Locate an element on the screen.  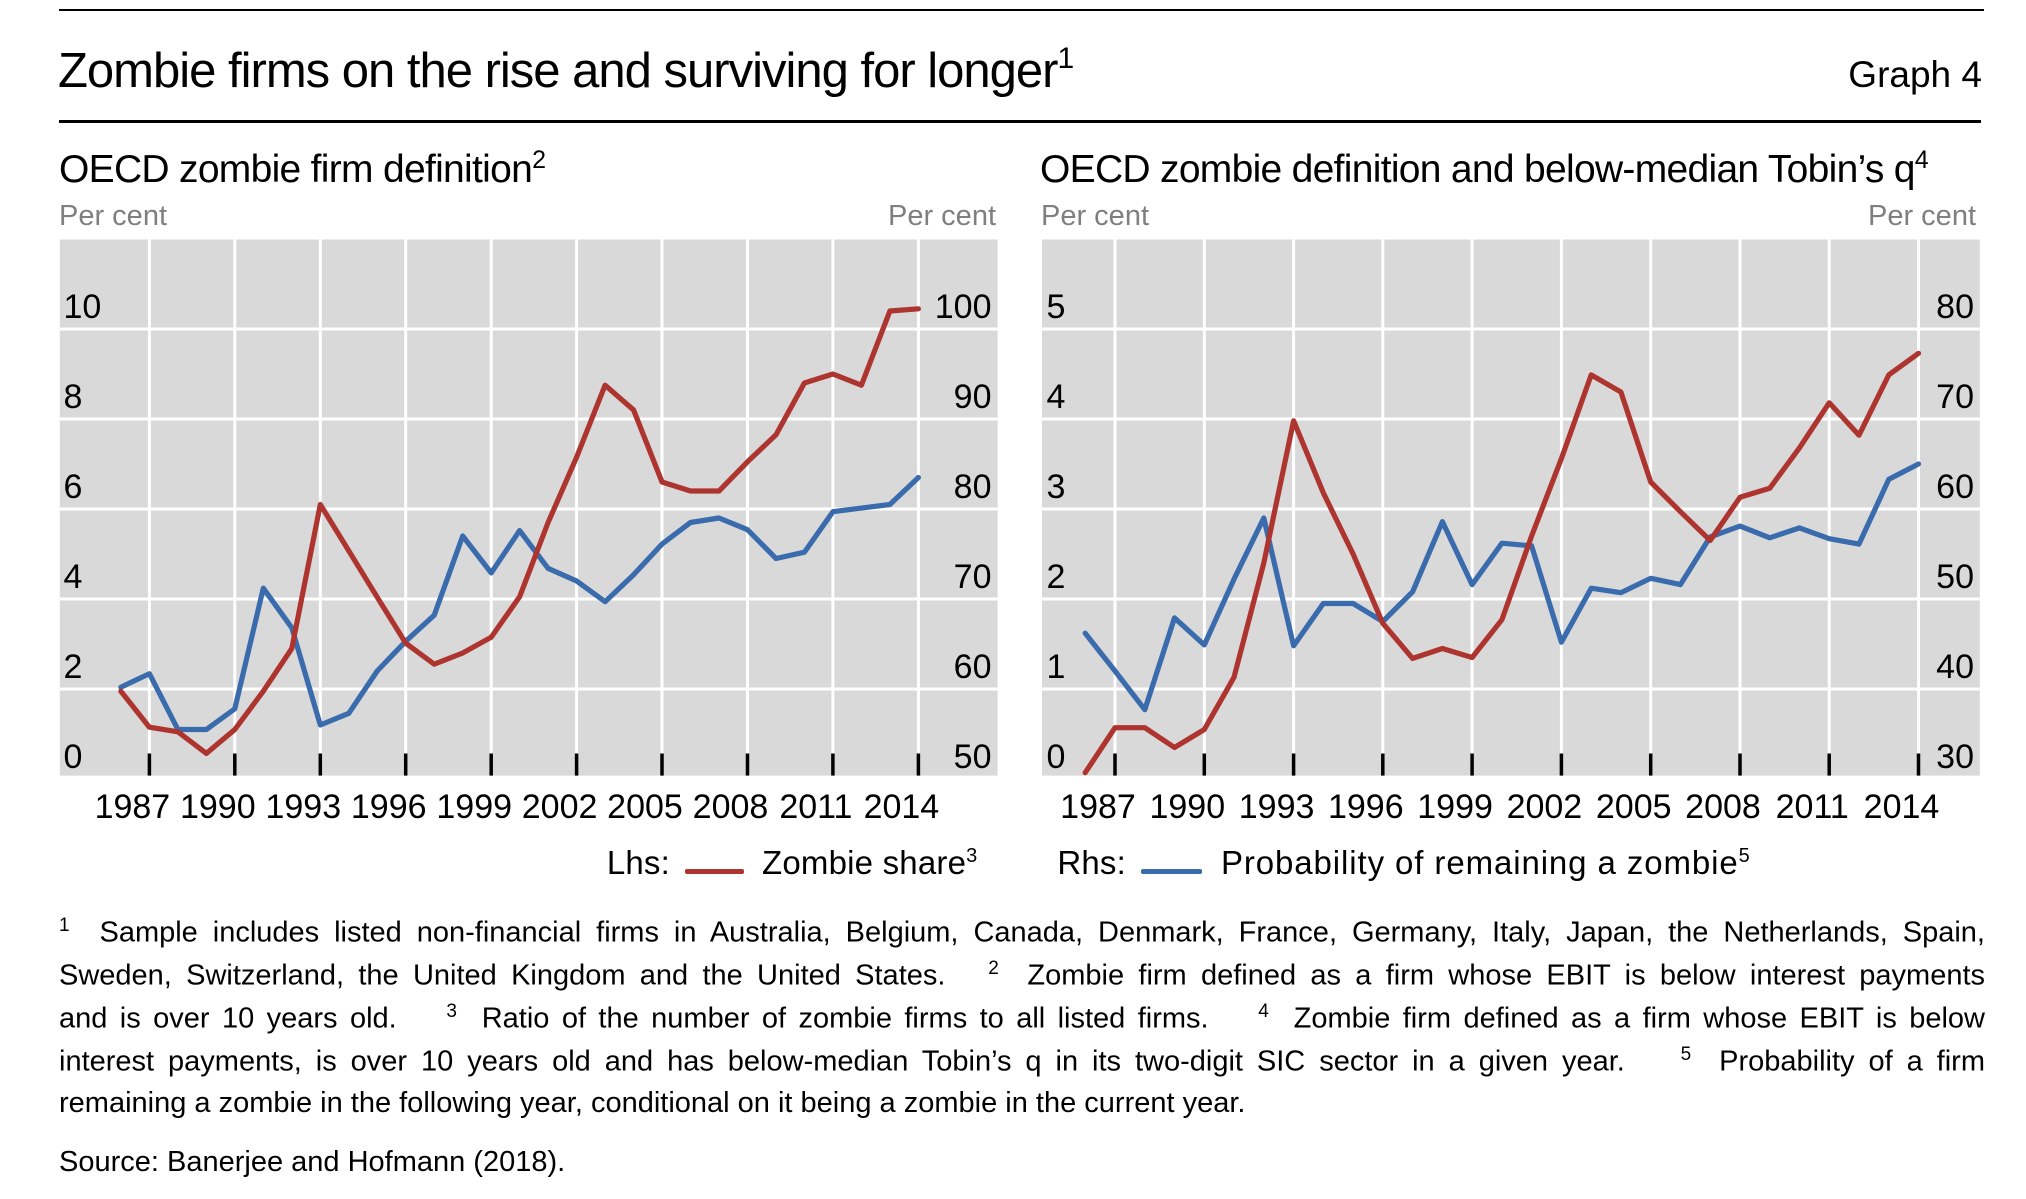
svg-text: 10 is located at coordinates (83, 307).